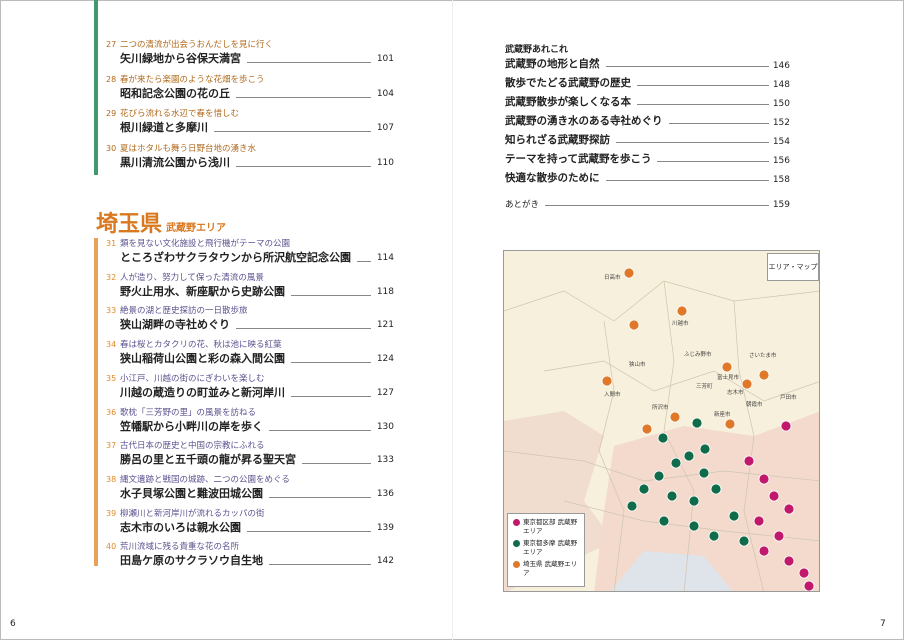 This screenshot has height=640, width=904. I want to click on toc-entry: 37 古代日本の歴史と中国の宗教にふれる 勝呂の里と五千頭の龍が昇る聖天宮 133, so click(250, 454).